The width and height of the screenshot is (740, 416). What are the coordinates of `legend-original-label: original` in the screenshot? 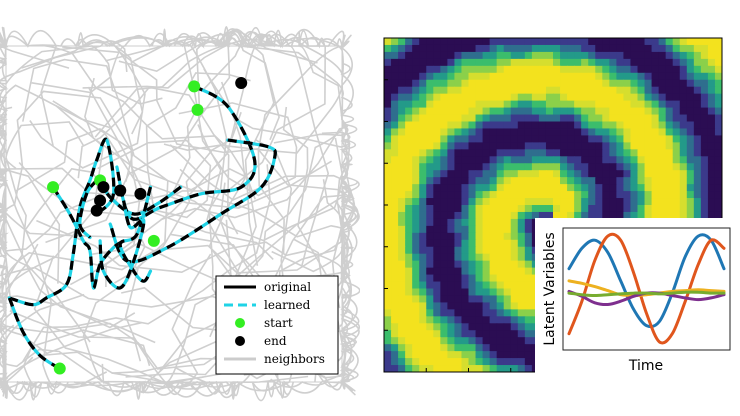 It's located at (287, 287).